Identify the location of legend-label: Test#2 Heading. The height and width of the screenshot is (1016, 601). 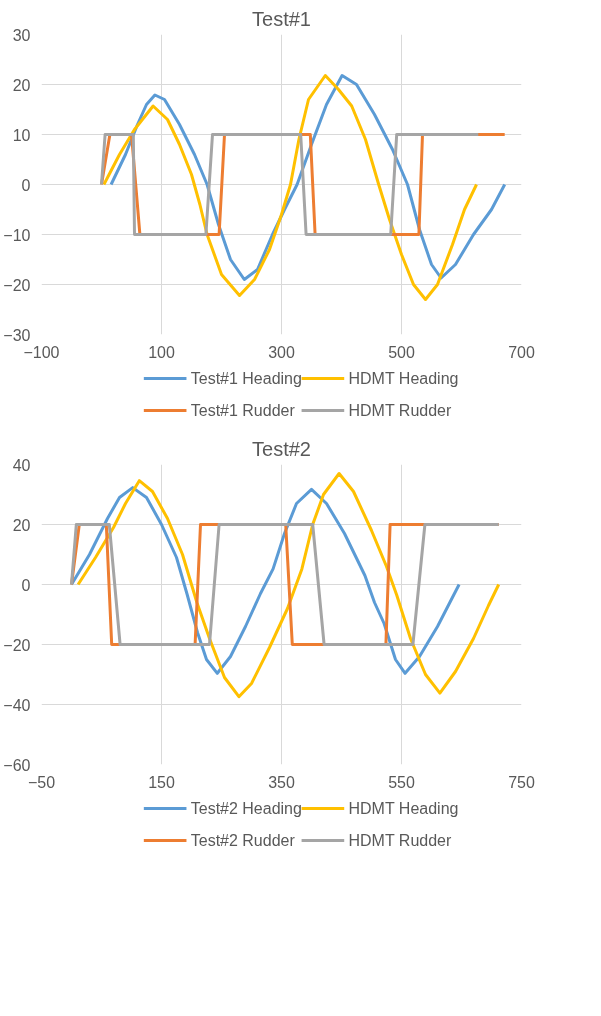
(246, 808).